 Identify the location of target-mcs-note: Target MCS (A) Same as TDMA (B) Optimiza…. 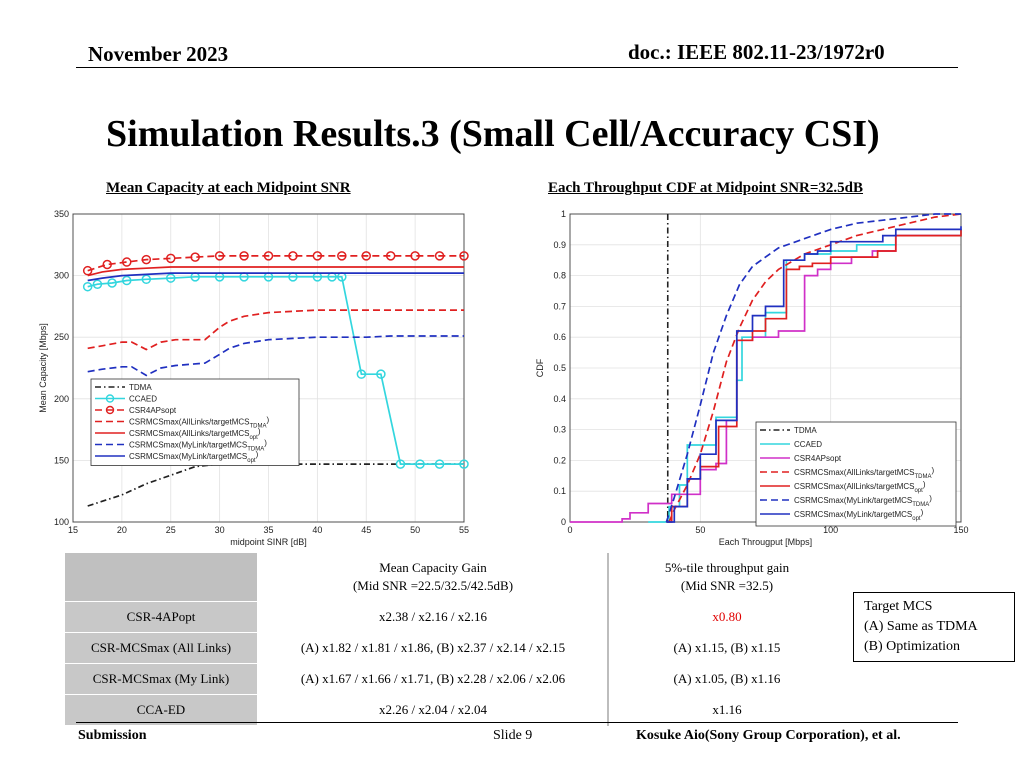
(934, 627).